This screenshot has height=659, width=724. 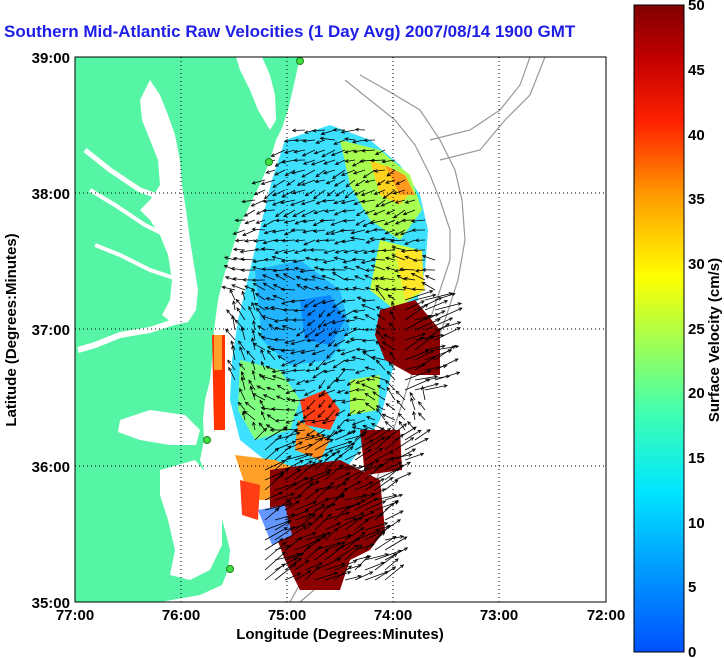 I want to click on potomac-river, so click(x=126, y=175).